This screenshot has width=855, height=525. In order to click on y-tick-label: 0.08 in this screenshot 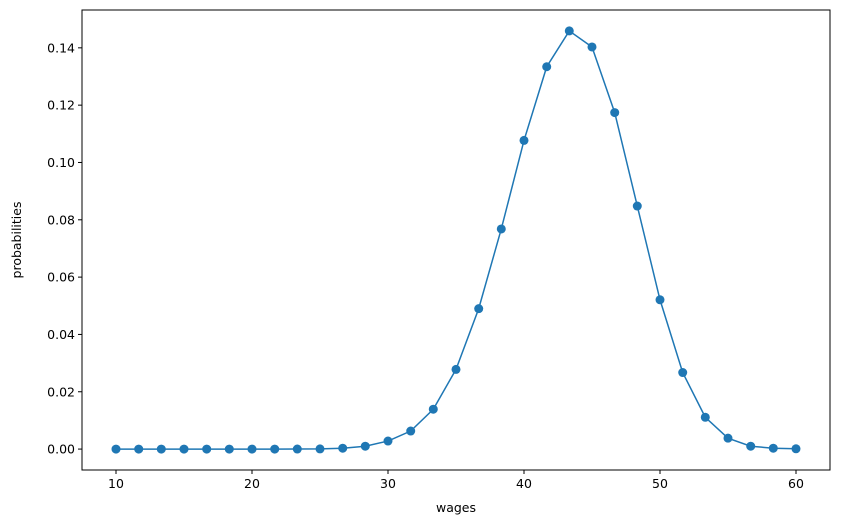, I will do `click(61, 219)`.